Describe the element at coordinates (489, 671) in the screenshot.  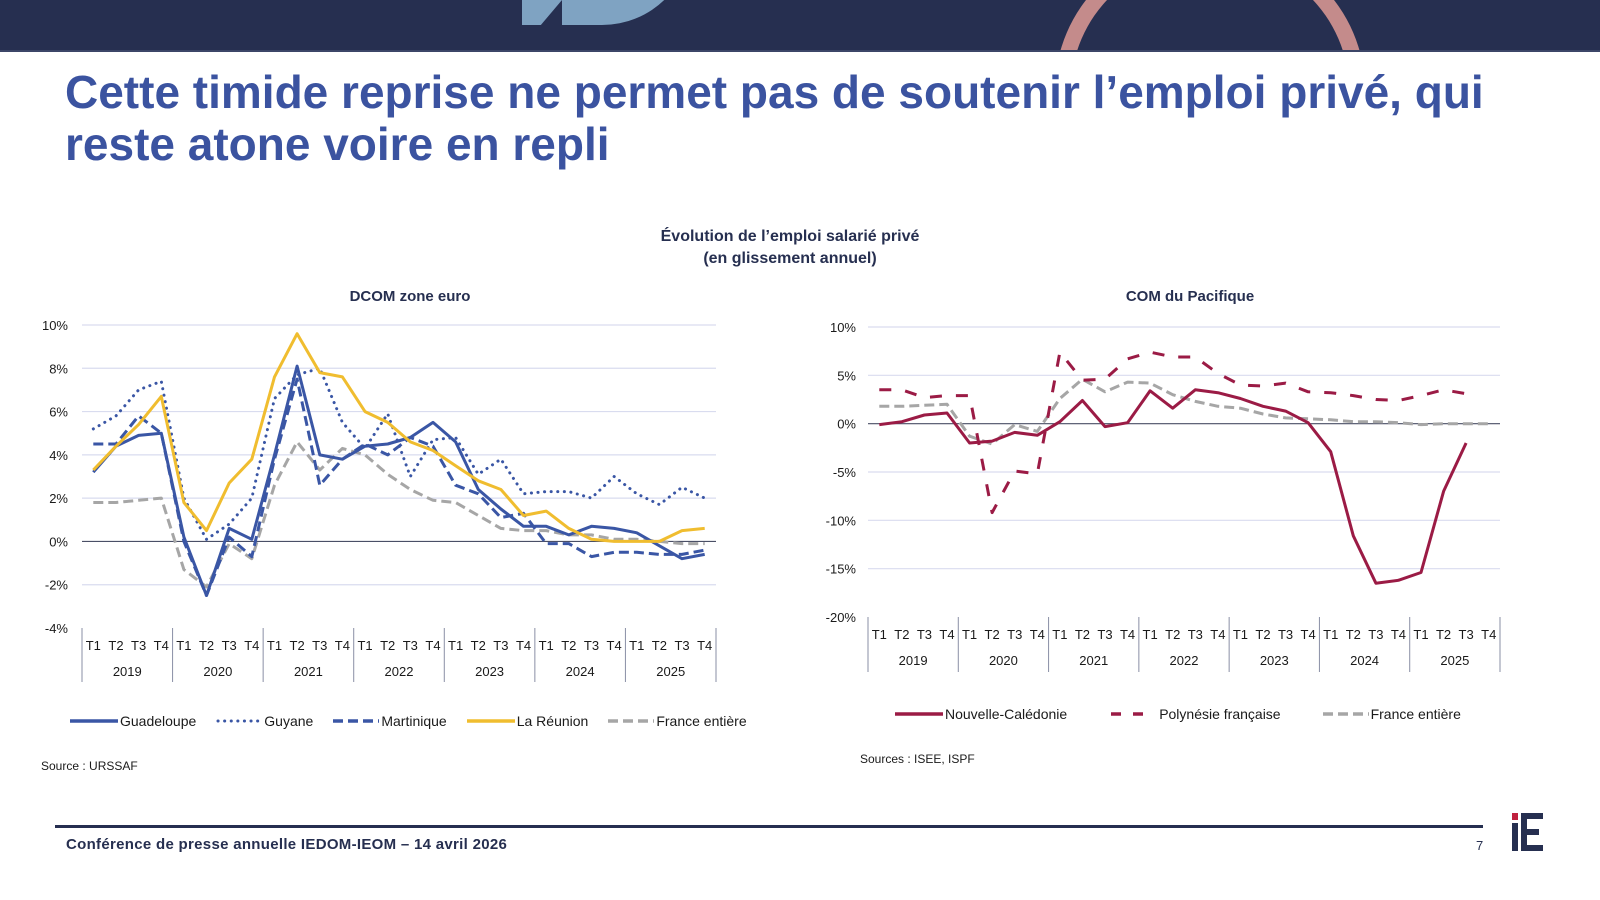
I see `left-year-label: 2023` at that location.